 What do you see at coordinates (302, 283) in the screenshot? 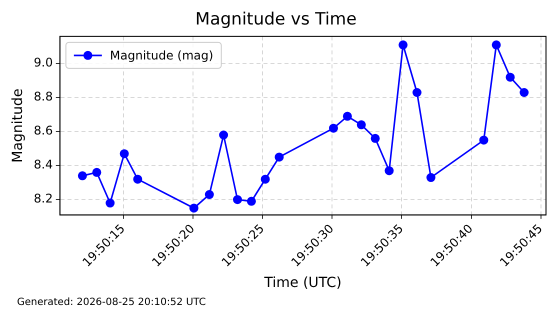
I see `x-axis-title: Time (UTC)` at bounding box center [302, 283].